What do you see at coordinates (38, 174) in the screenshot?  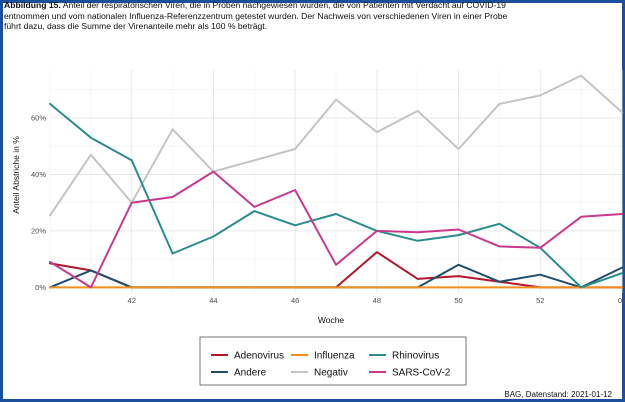 I see `y-tick-label: 40%` at bounding box center [38, 174].